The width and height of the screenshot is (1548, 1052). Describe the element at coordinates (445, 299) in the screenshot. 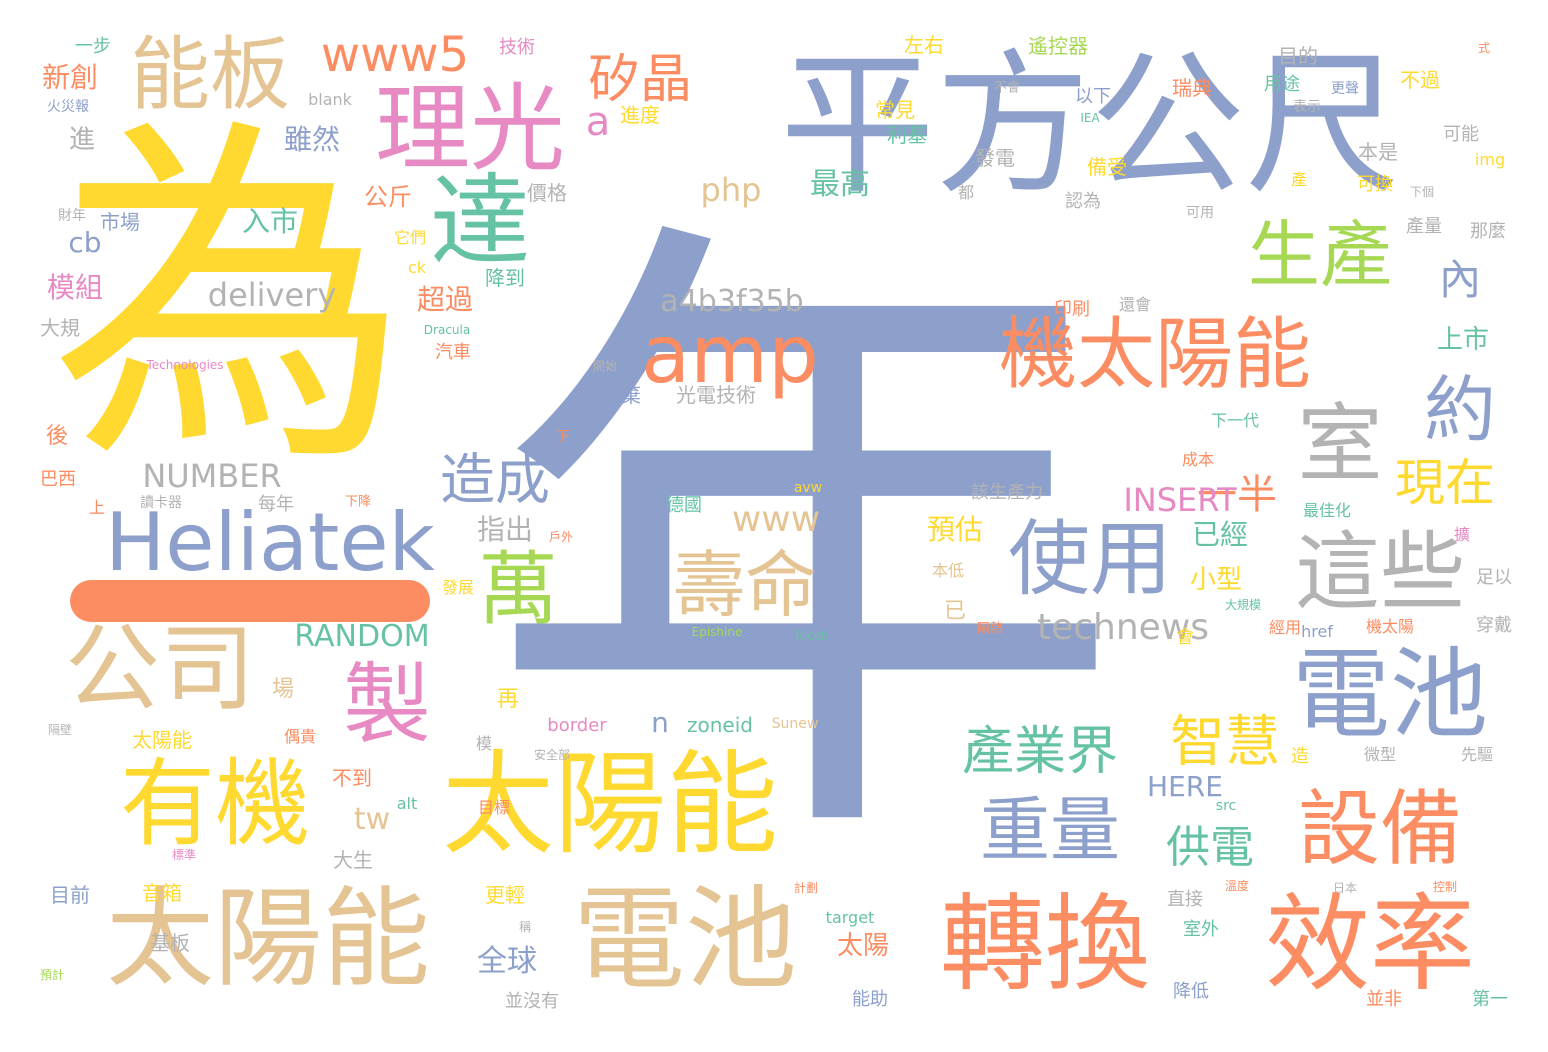

I see `cloud-word: 超過` at that location.